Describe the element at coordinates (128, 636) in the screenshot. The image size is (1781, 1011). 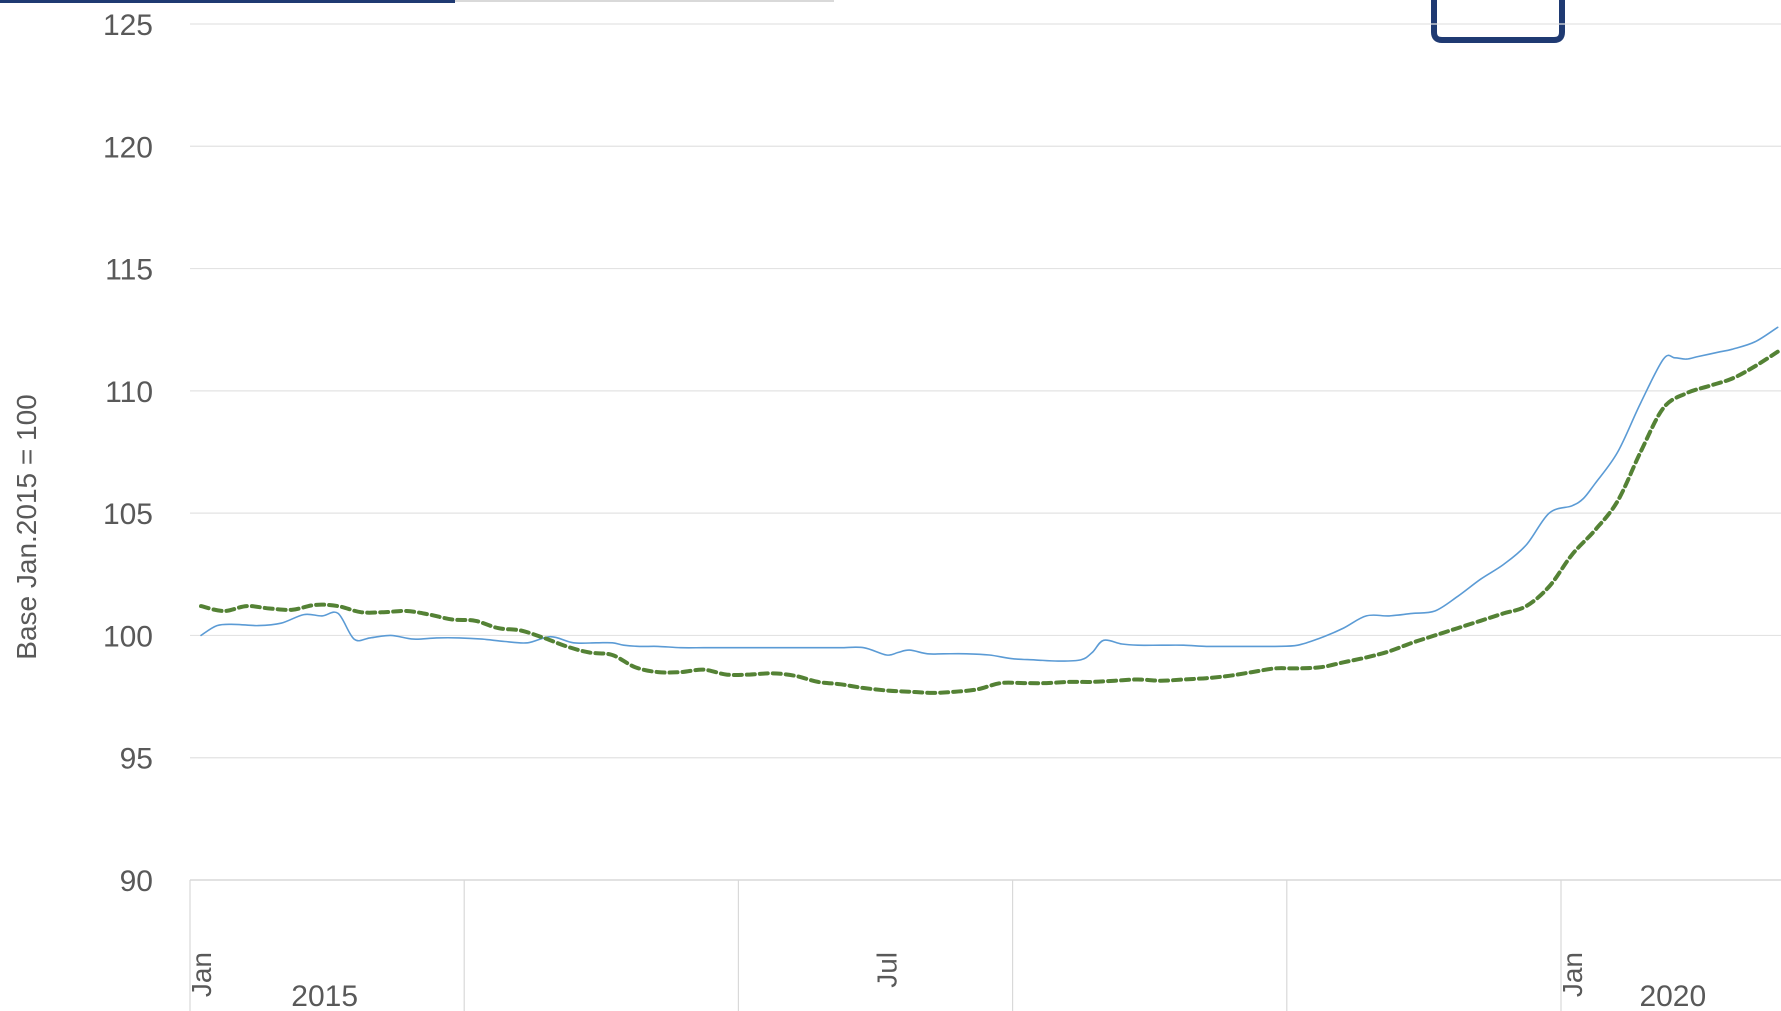
I see `y-tick-label: 100` at that location.